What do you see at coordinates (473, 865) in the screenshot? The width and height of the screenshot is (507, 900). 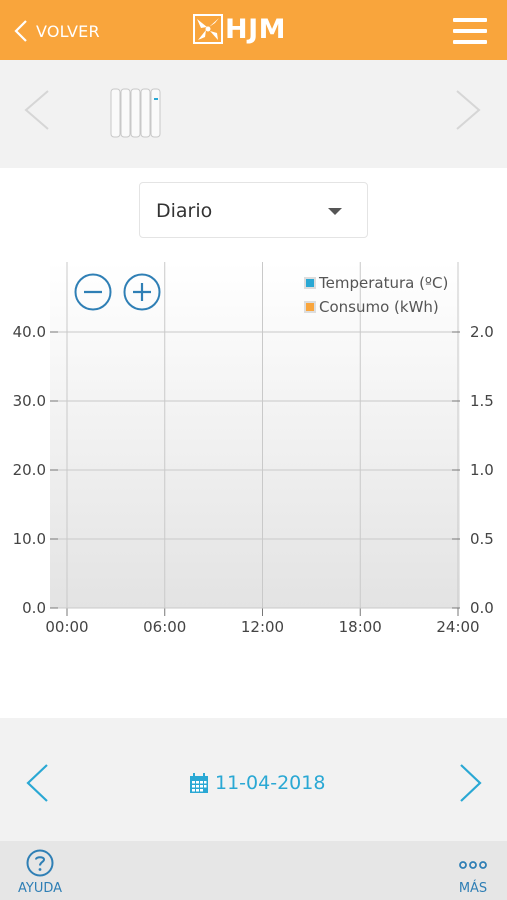 I see `more-dots-icon` at bounding box center [473, 865].